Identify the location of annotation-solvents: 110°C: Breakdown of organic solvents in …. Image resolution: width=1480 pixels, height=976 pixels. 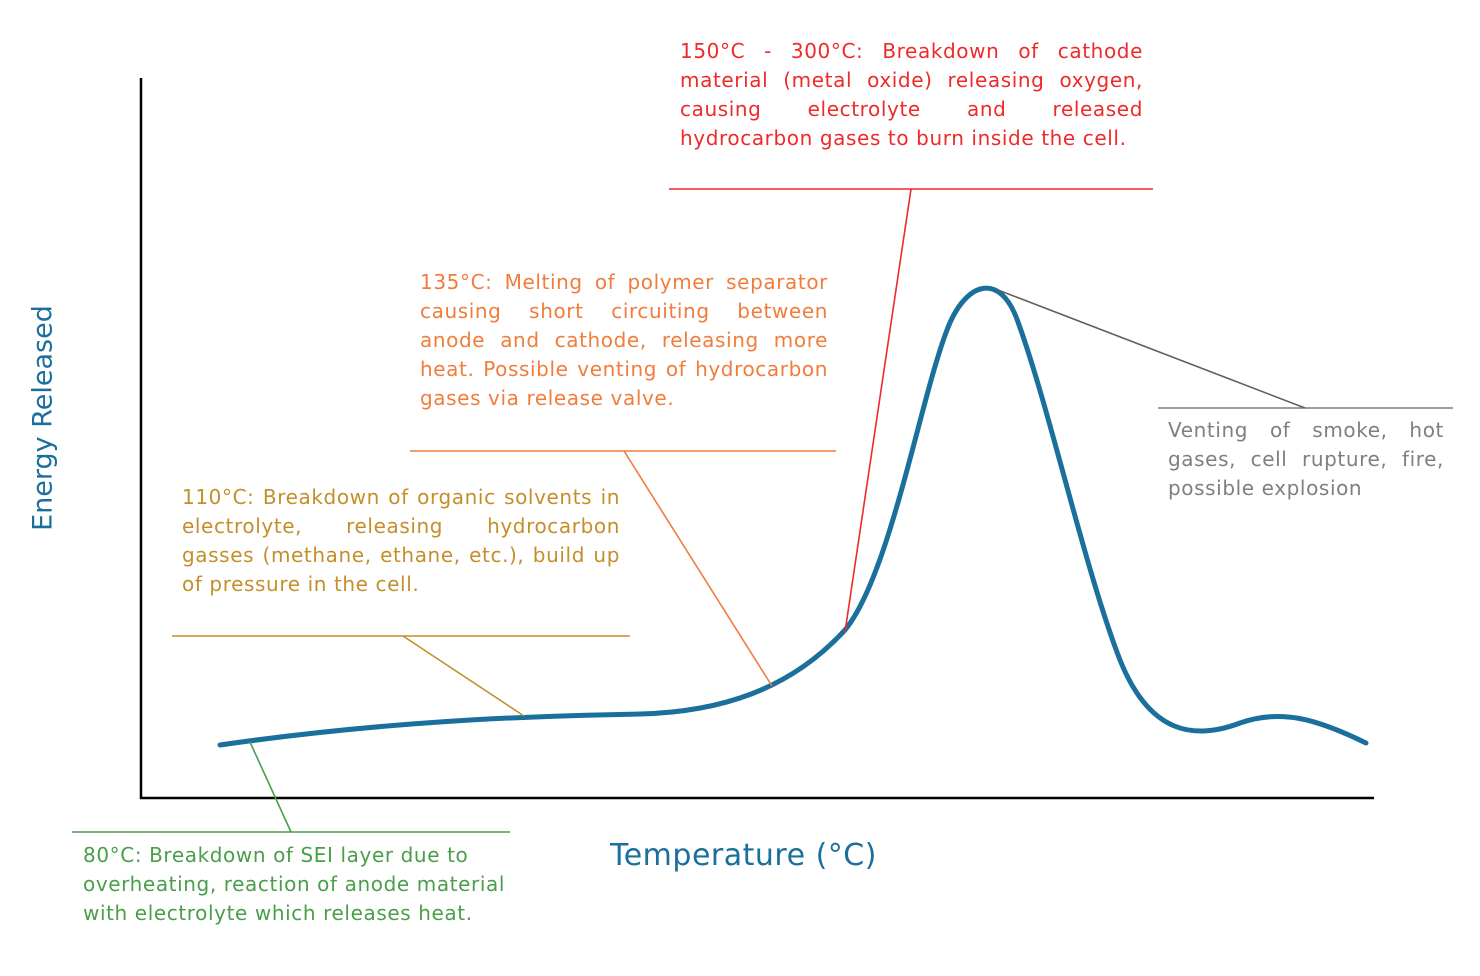
(401, 540).